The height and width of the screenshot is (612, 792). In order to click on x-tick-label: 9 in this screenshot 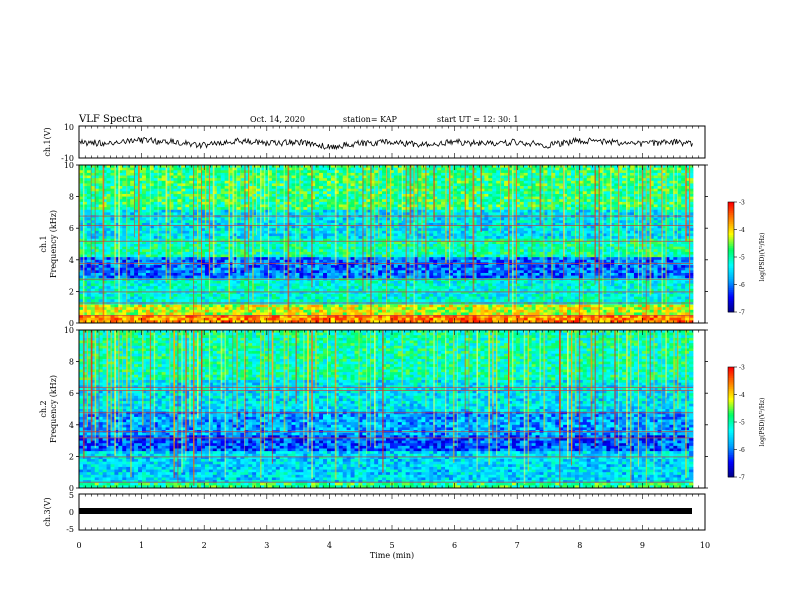, I will do `click(642, 545)`.